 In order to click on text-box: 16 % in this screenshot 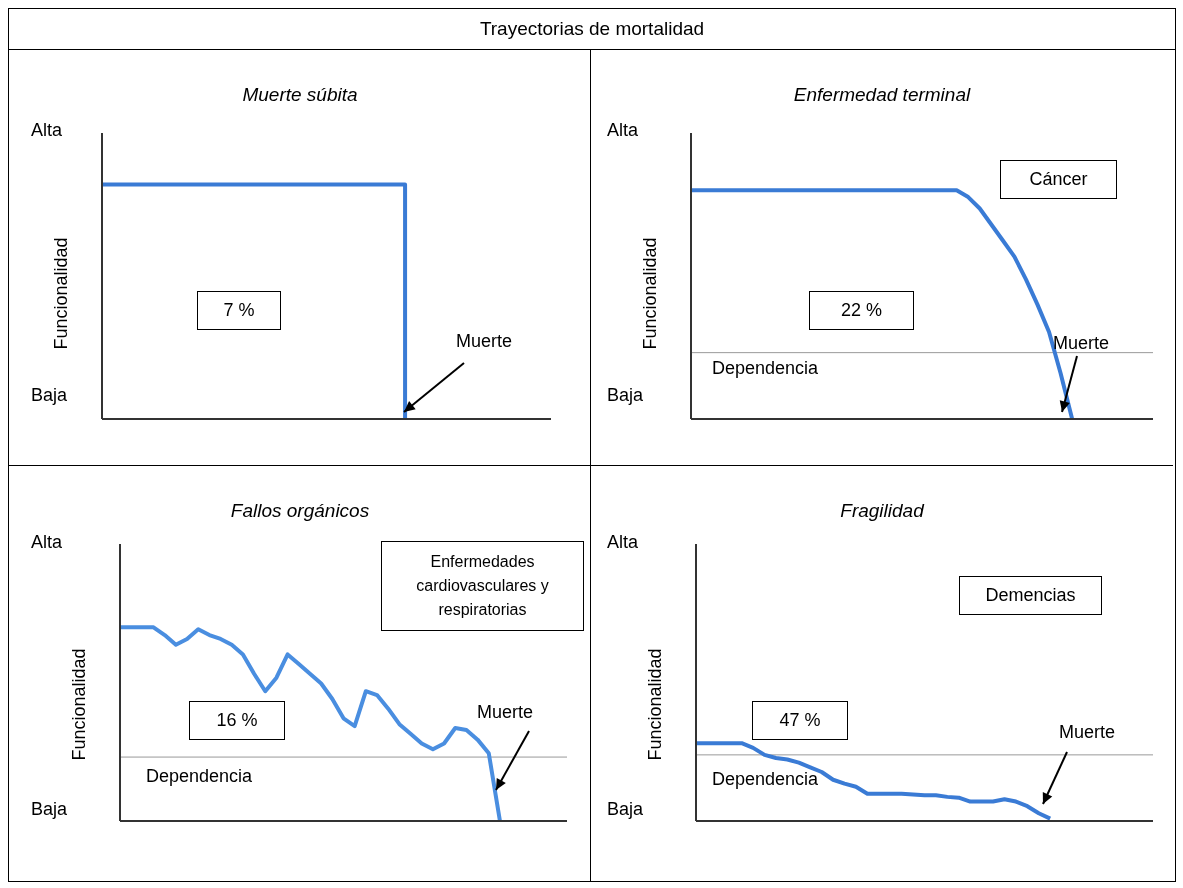, I will do `click(237, 720)`.